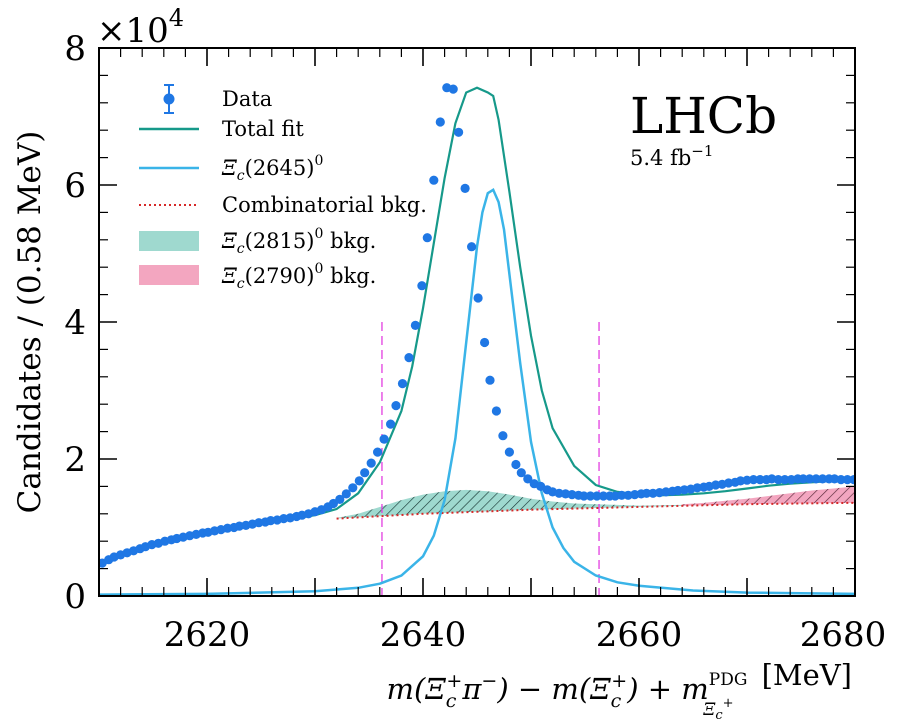 The height and width of the screenshot is (722, 907). Describe the element at coordinates (263, 129) in the screenshot. I see `legend-total-fit-label: Total fit` at that location.